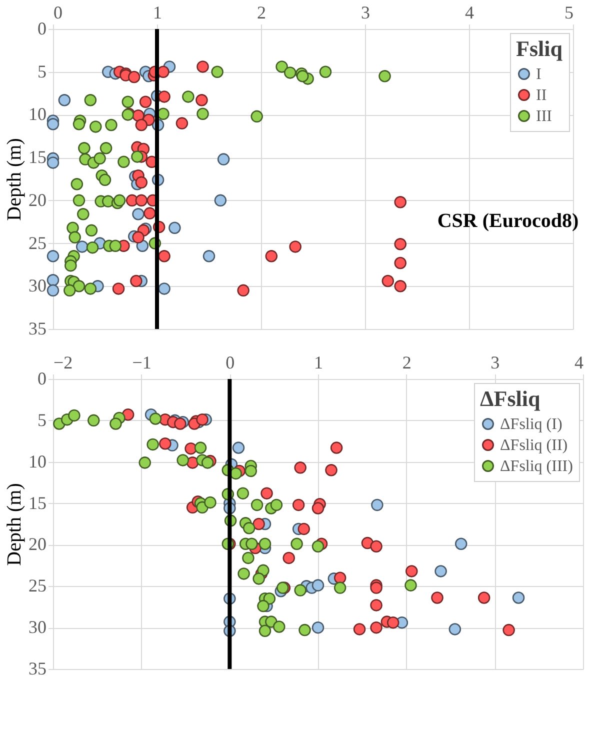 This screenshot has width=615, height=735. I want to click on y-tick-label: 5, so click(42, 71).